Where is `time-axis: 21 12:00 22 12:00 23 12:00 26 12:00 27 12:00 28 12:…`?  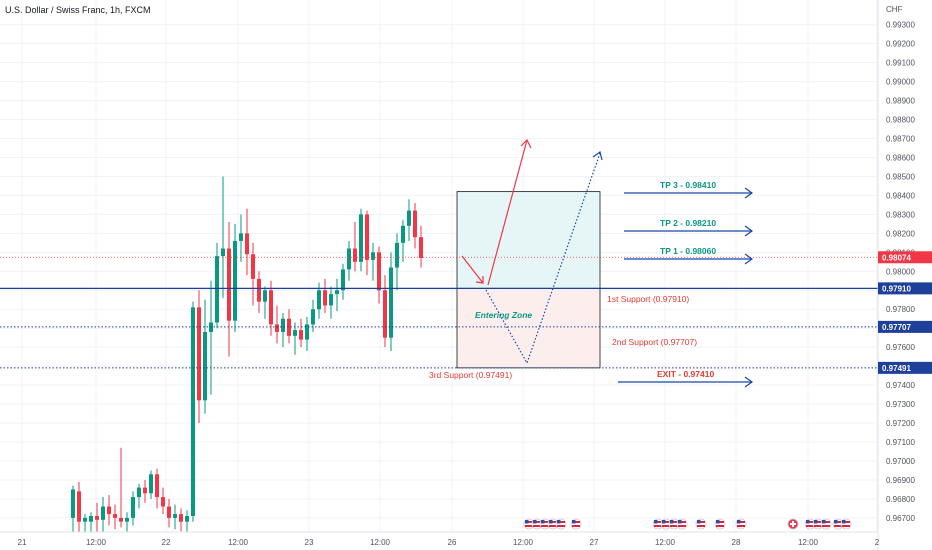
time-axis: 21 12:00 22 12:00 23 12:00 26 12:00 27 12:00 28 12:… is located at coordinates (440, 539).